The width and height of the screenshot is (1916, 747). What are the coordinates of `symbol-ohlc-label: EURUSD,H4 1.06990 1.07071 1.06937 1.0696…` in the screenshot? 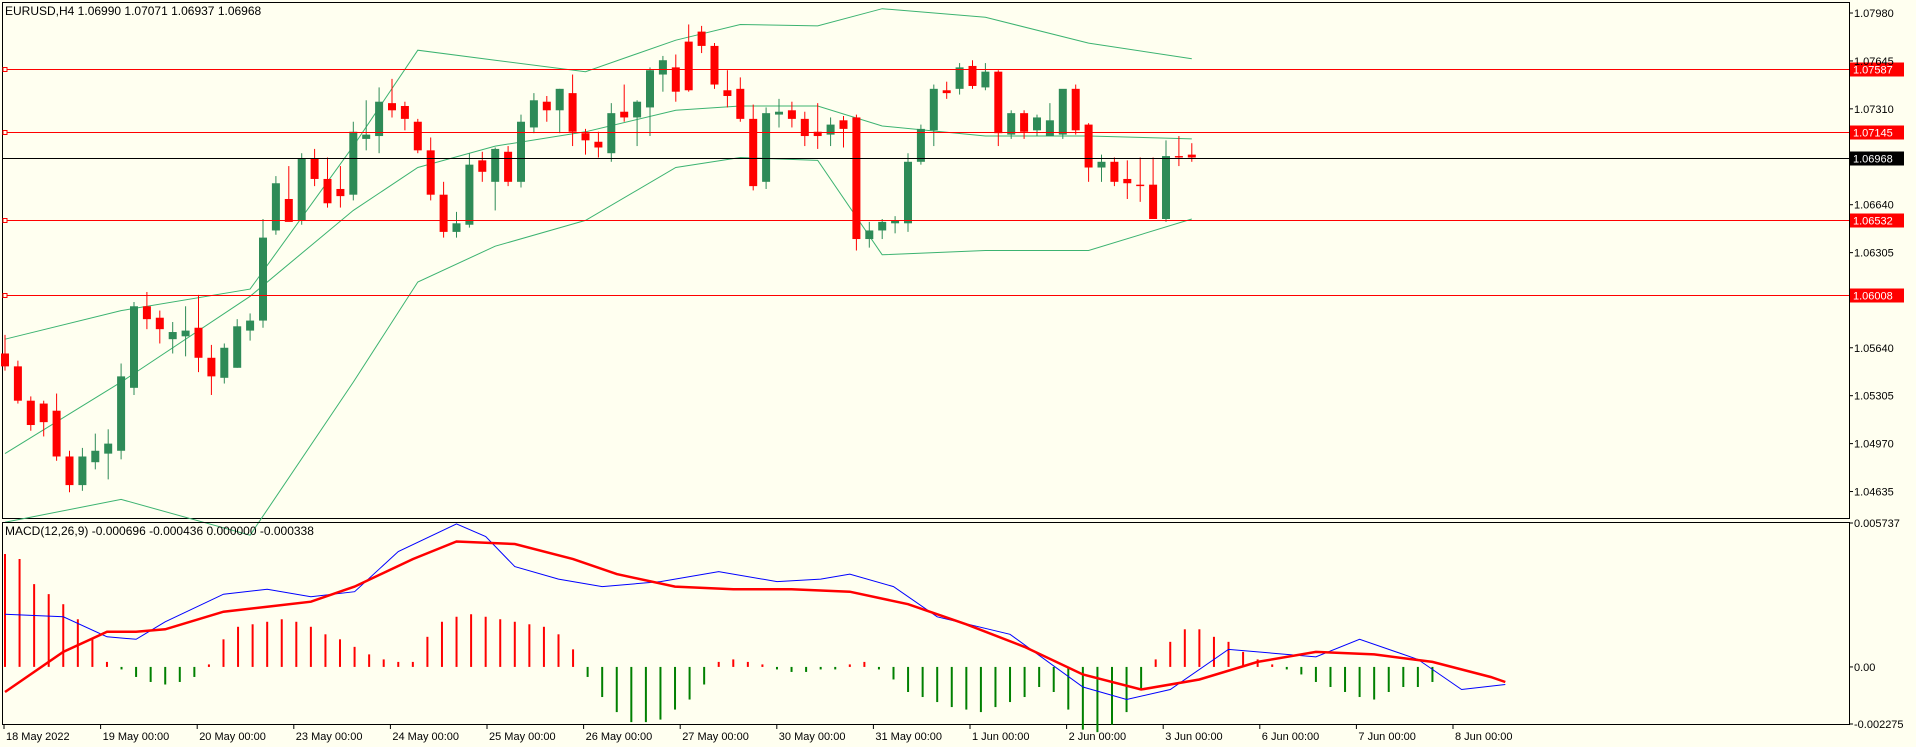 It's located at (133, 11).